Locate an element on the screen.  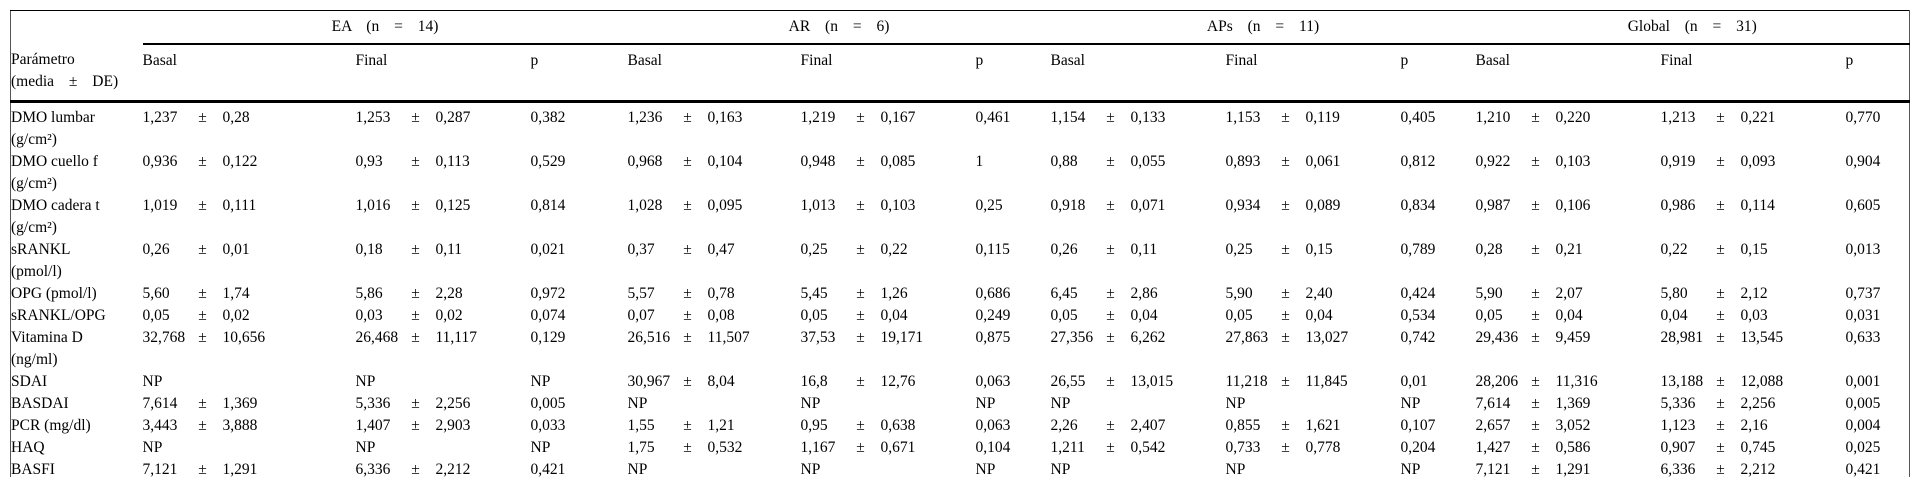
row-param: DMO lumbar (g/cm²) is located at coordinates (77, 127).